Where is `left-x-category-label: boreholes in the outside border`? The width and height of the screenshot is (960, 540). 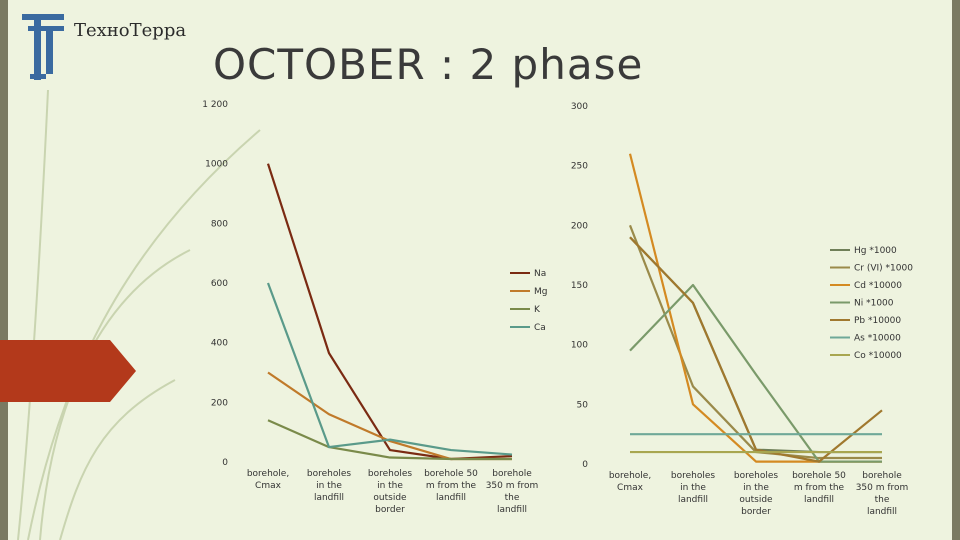 left-x-category-label: boreholes in the outside border is located at coordinates (390, 492).